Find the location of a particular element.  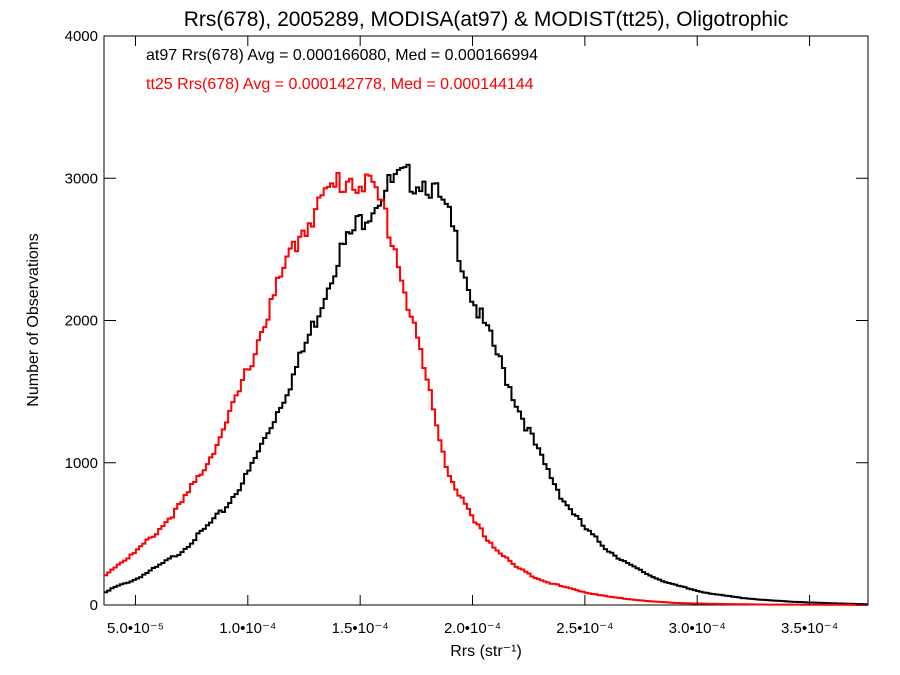

x-tick-label-0: 5.0•10⁻⁵ is located at coordinates (135, 628).